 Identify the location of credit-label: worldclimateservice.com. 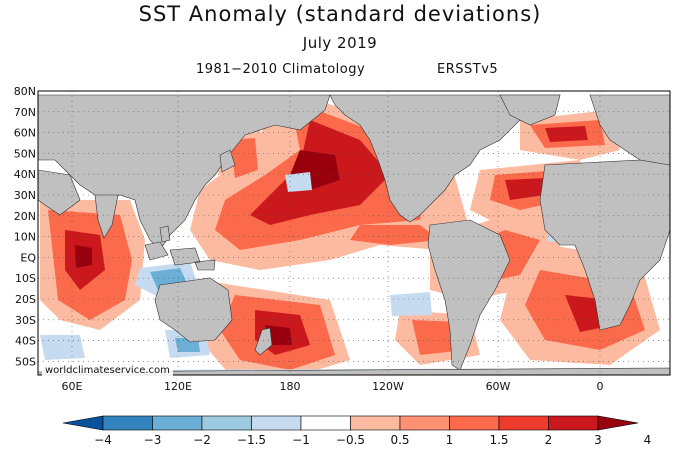
(107, 370).